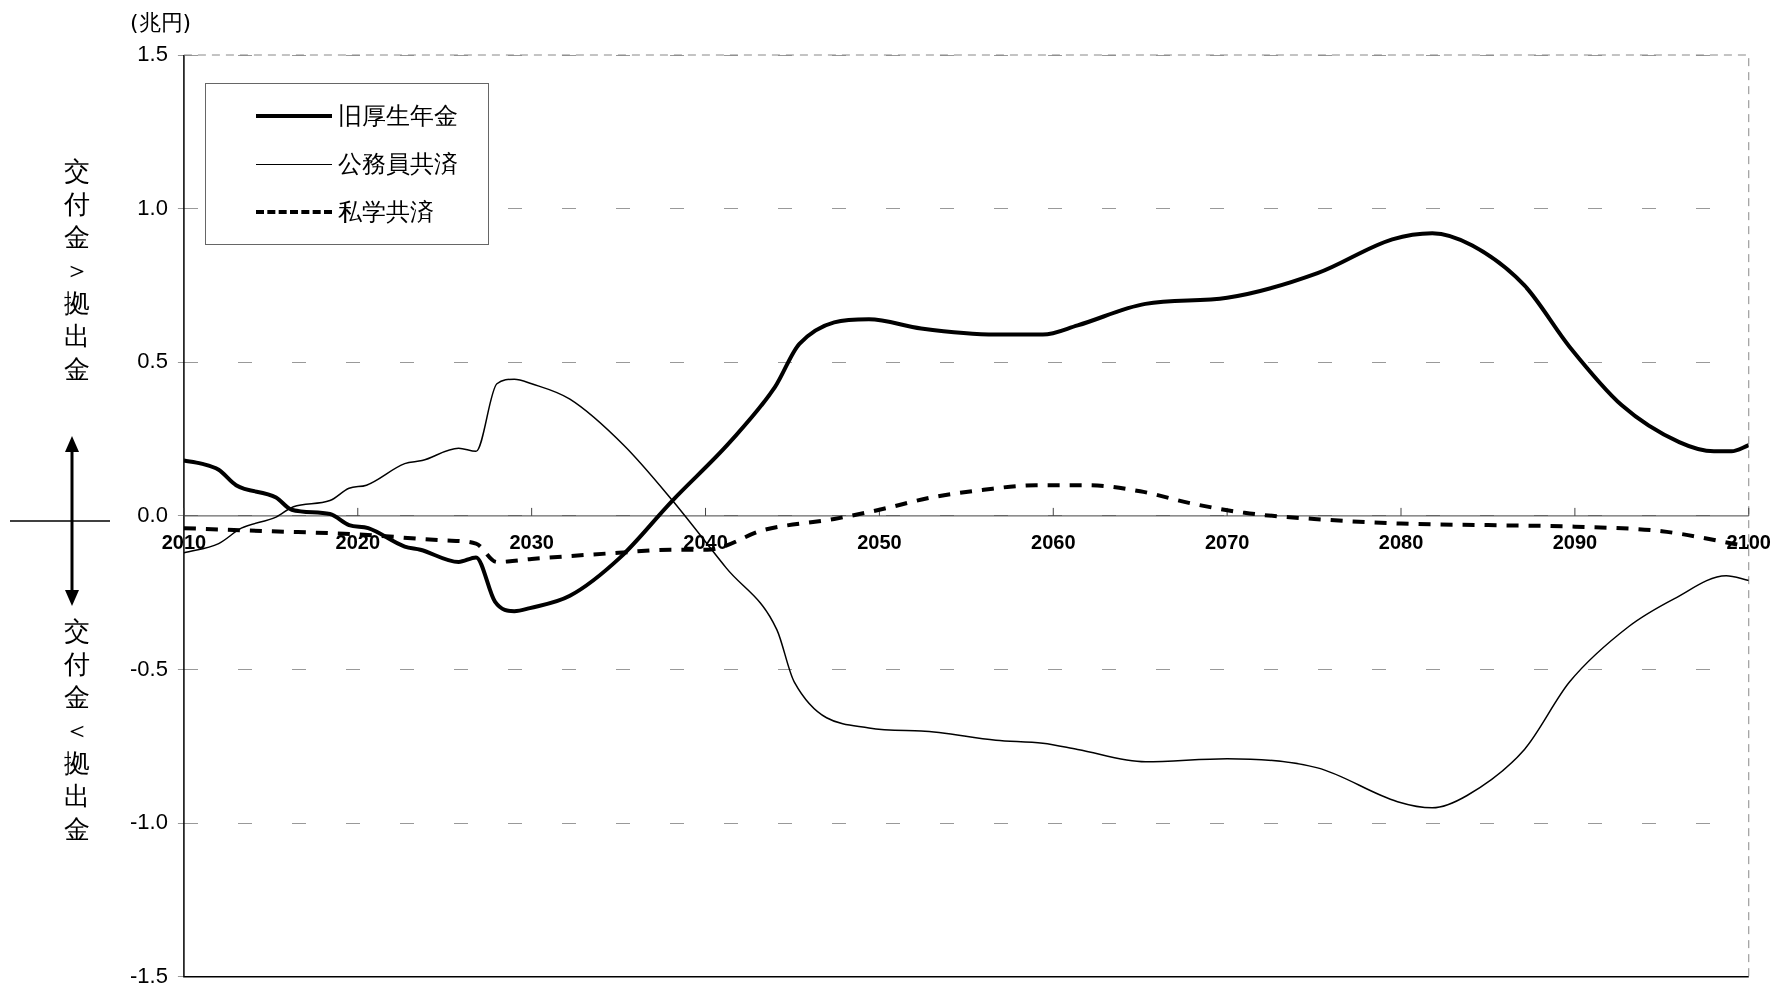  What do you see at coordinates (531, 542) in the screenshot?
I see `x-tick-label: 2030` at bounding box center [531, 542].